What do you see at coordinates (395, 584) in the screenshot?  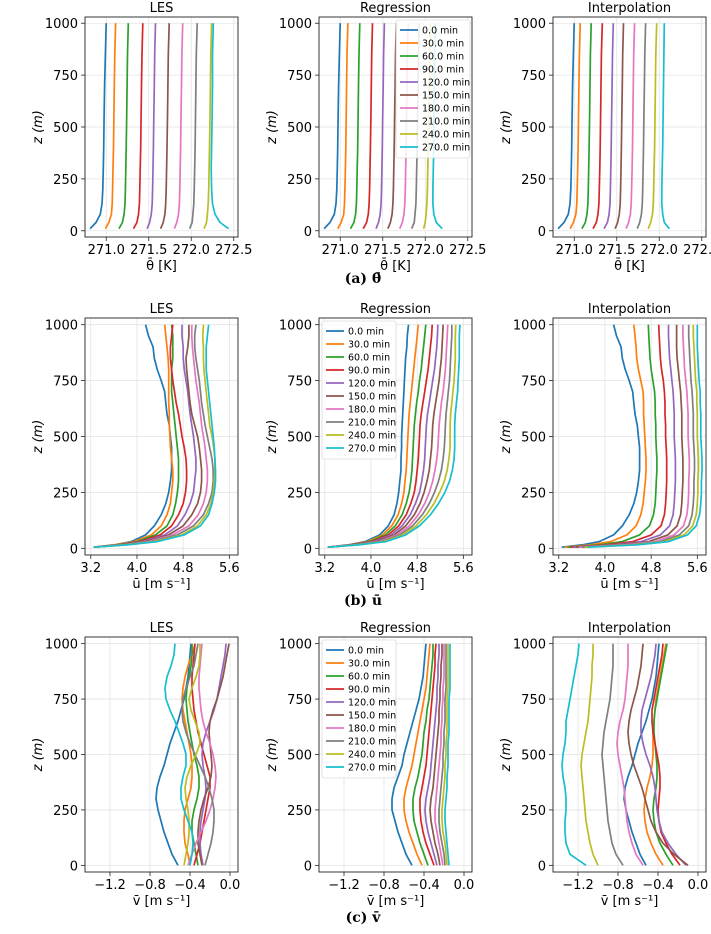 I see `x-axis-label: ū [m s⁻¹]` at bounding box center [395, 584].